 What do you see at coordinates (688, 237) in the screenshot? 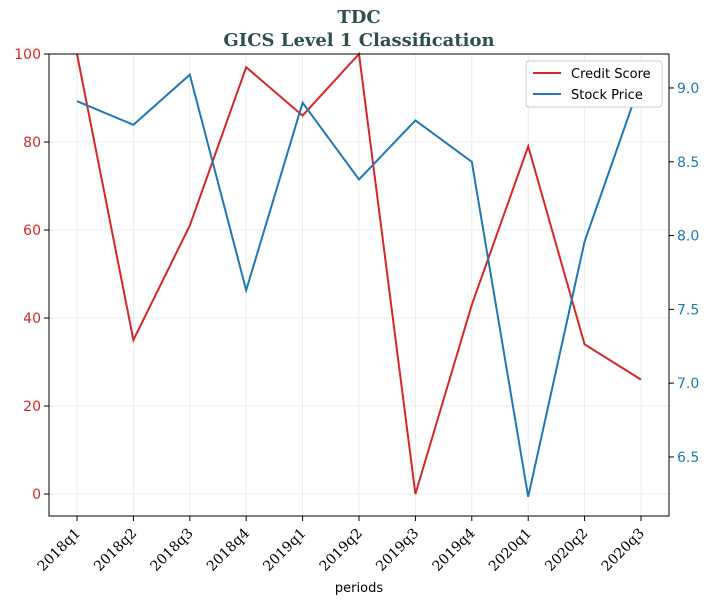
I see `right-tick-label: 8.0` at bounding box center [688, 237].